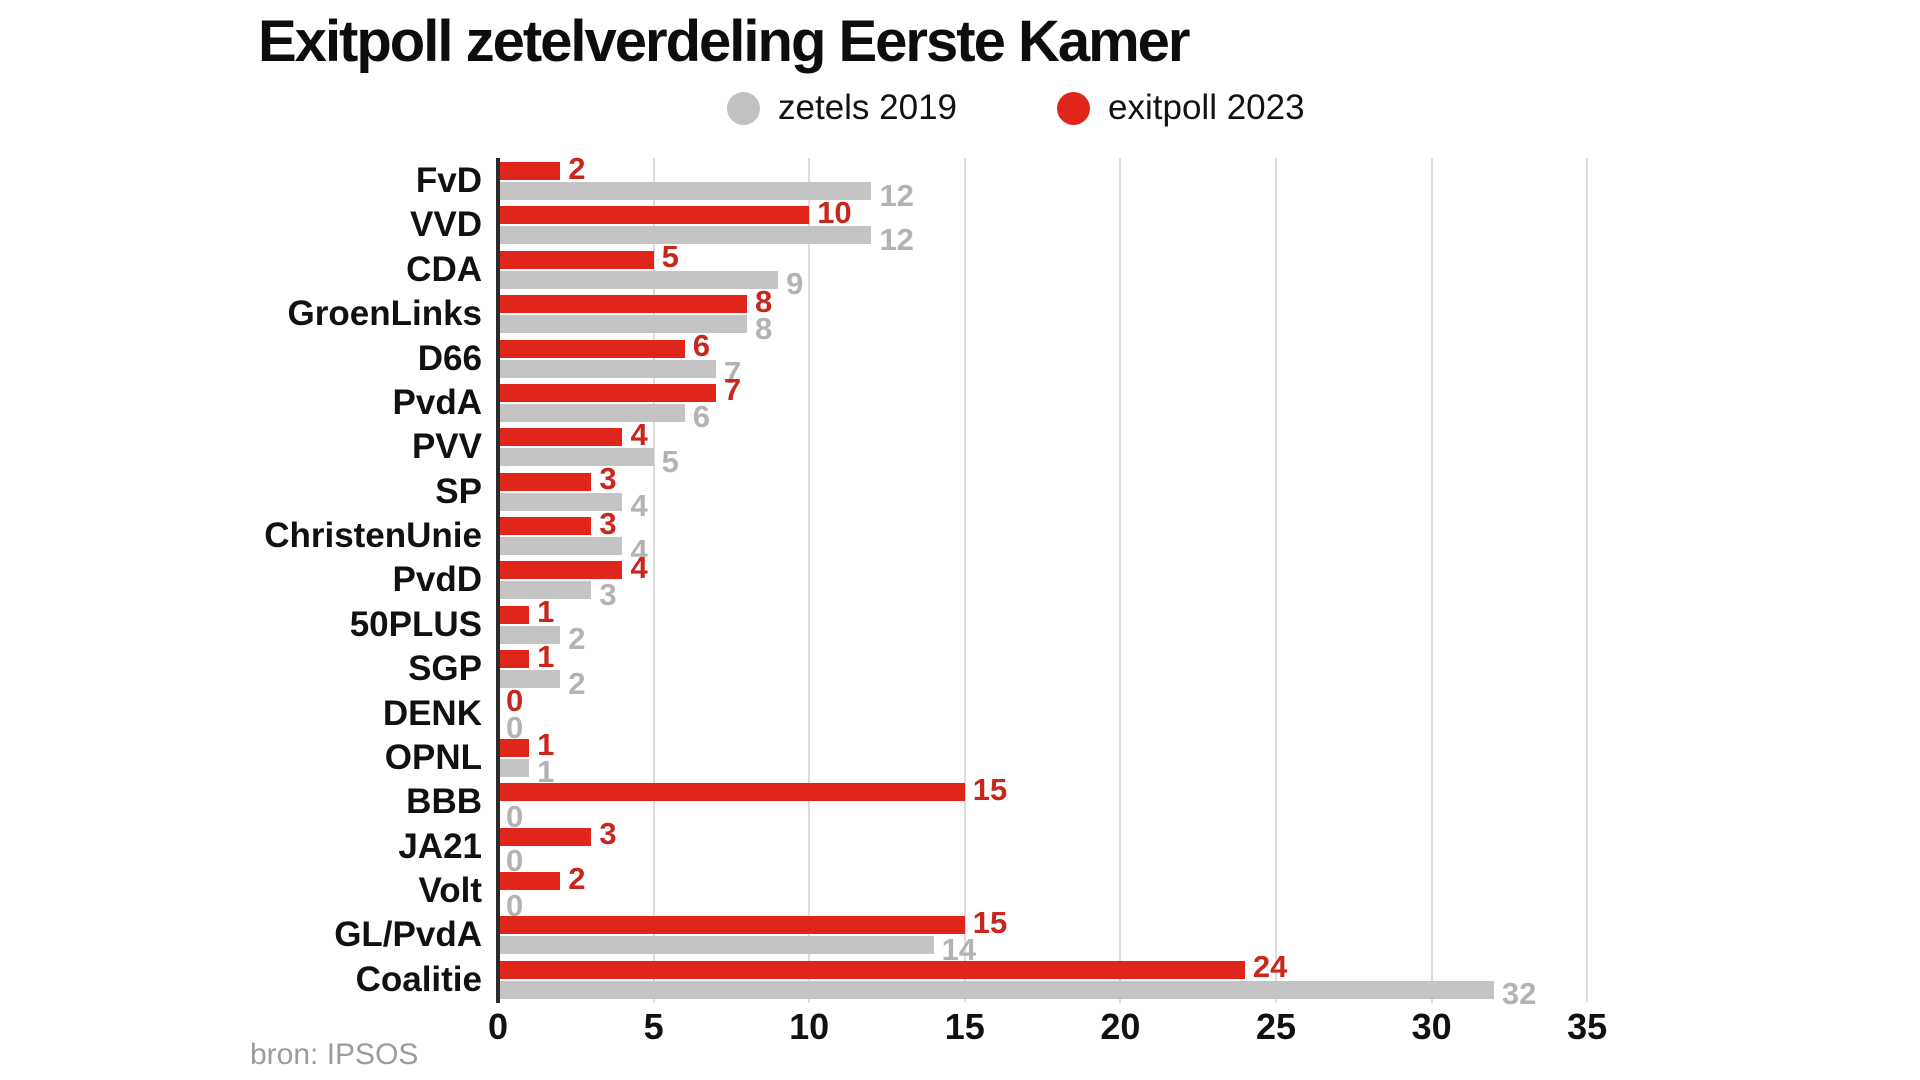  I want to click on bar-group: BBB 15 0, so click(997, 803).